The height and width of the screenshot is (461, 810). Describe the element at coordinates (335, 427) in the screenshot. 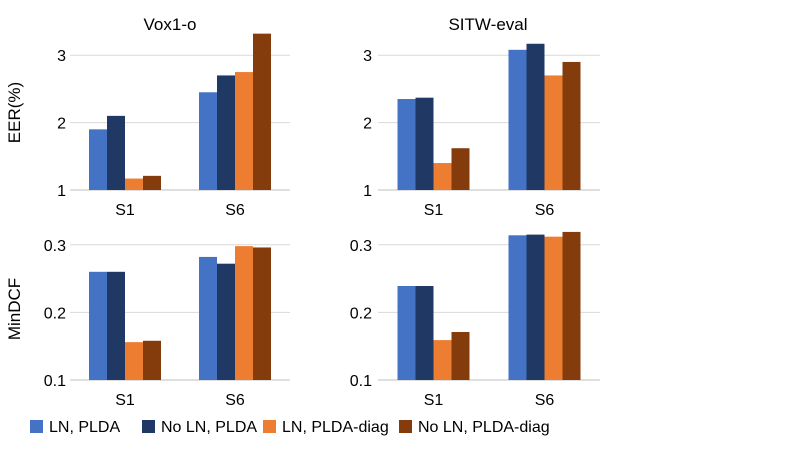

I see `legend-label: LN, PLDA-diag` at that location.